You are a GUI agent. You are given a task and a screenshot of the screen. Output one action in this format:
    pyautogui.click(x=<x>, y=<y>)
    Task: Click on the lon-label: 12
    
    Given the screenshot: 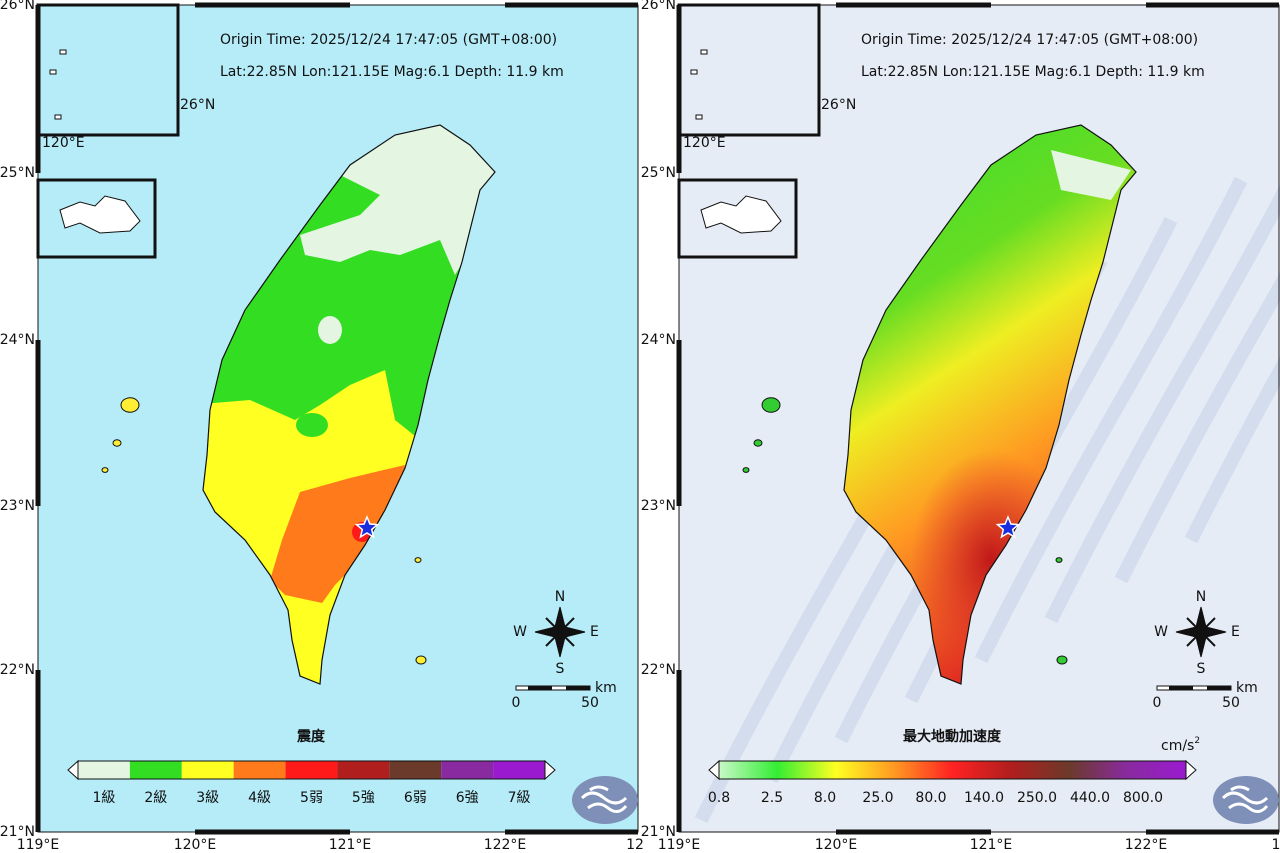 What is the action you would take?
    pyautogui.click(x=635, y=845)
    